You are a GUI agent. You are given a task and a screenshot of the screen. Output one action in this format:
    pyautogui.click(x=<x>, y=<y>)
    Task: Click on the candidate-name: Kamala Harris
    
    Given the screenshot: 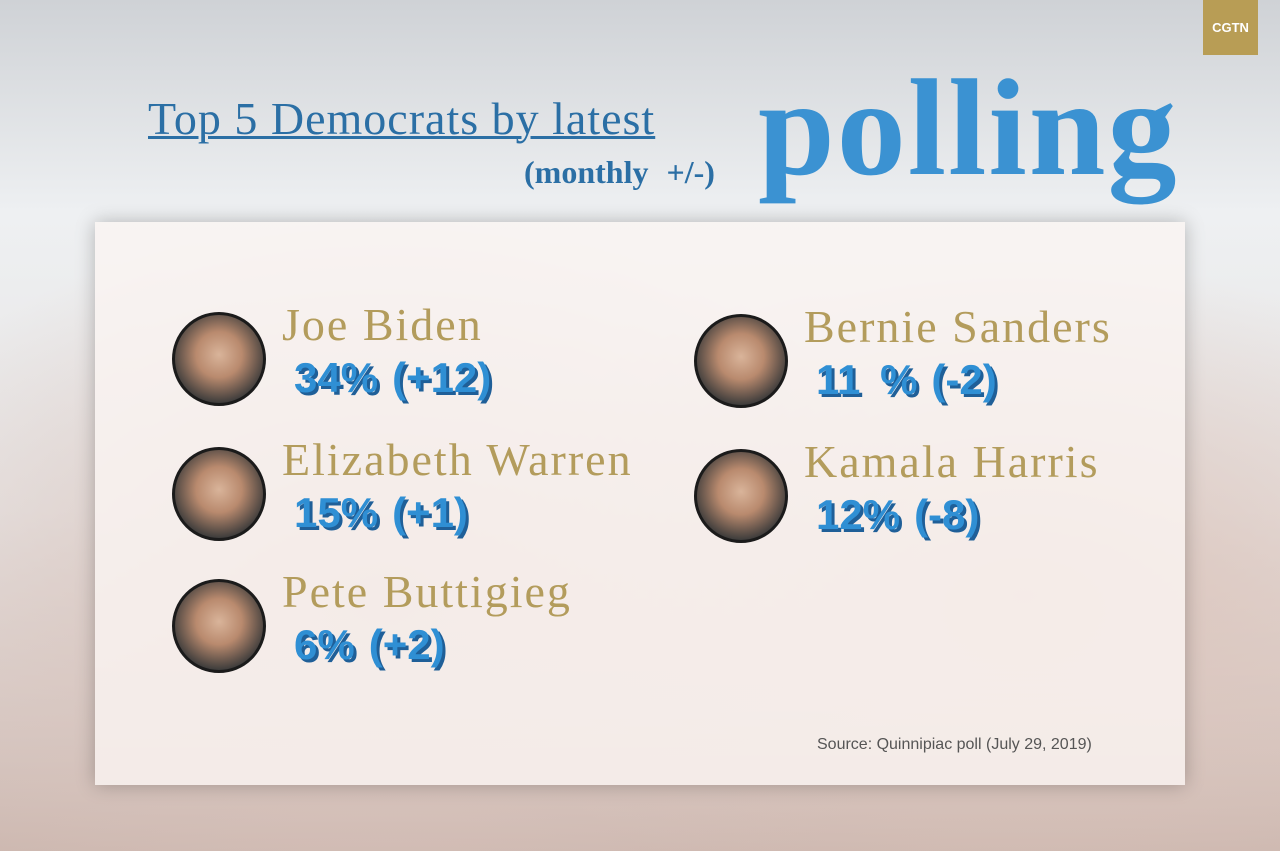 What is the action you would take?
    pyautogui.click(x=952, y=461)
    